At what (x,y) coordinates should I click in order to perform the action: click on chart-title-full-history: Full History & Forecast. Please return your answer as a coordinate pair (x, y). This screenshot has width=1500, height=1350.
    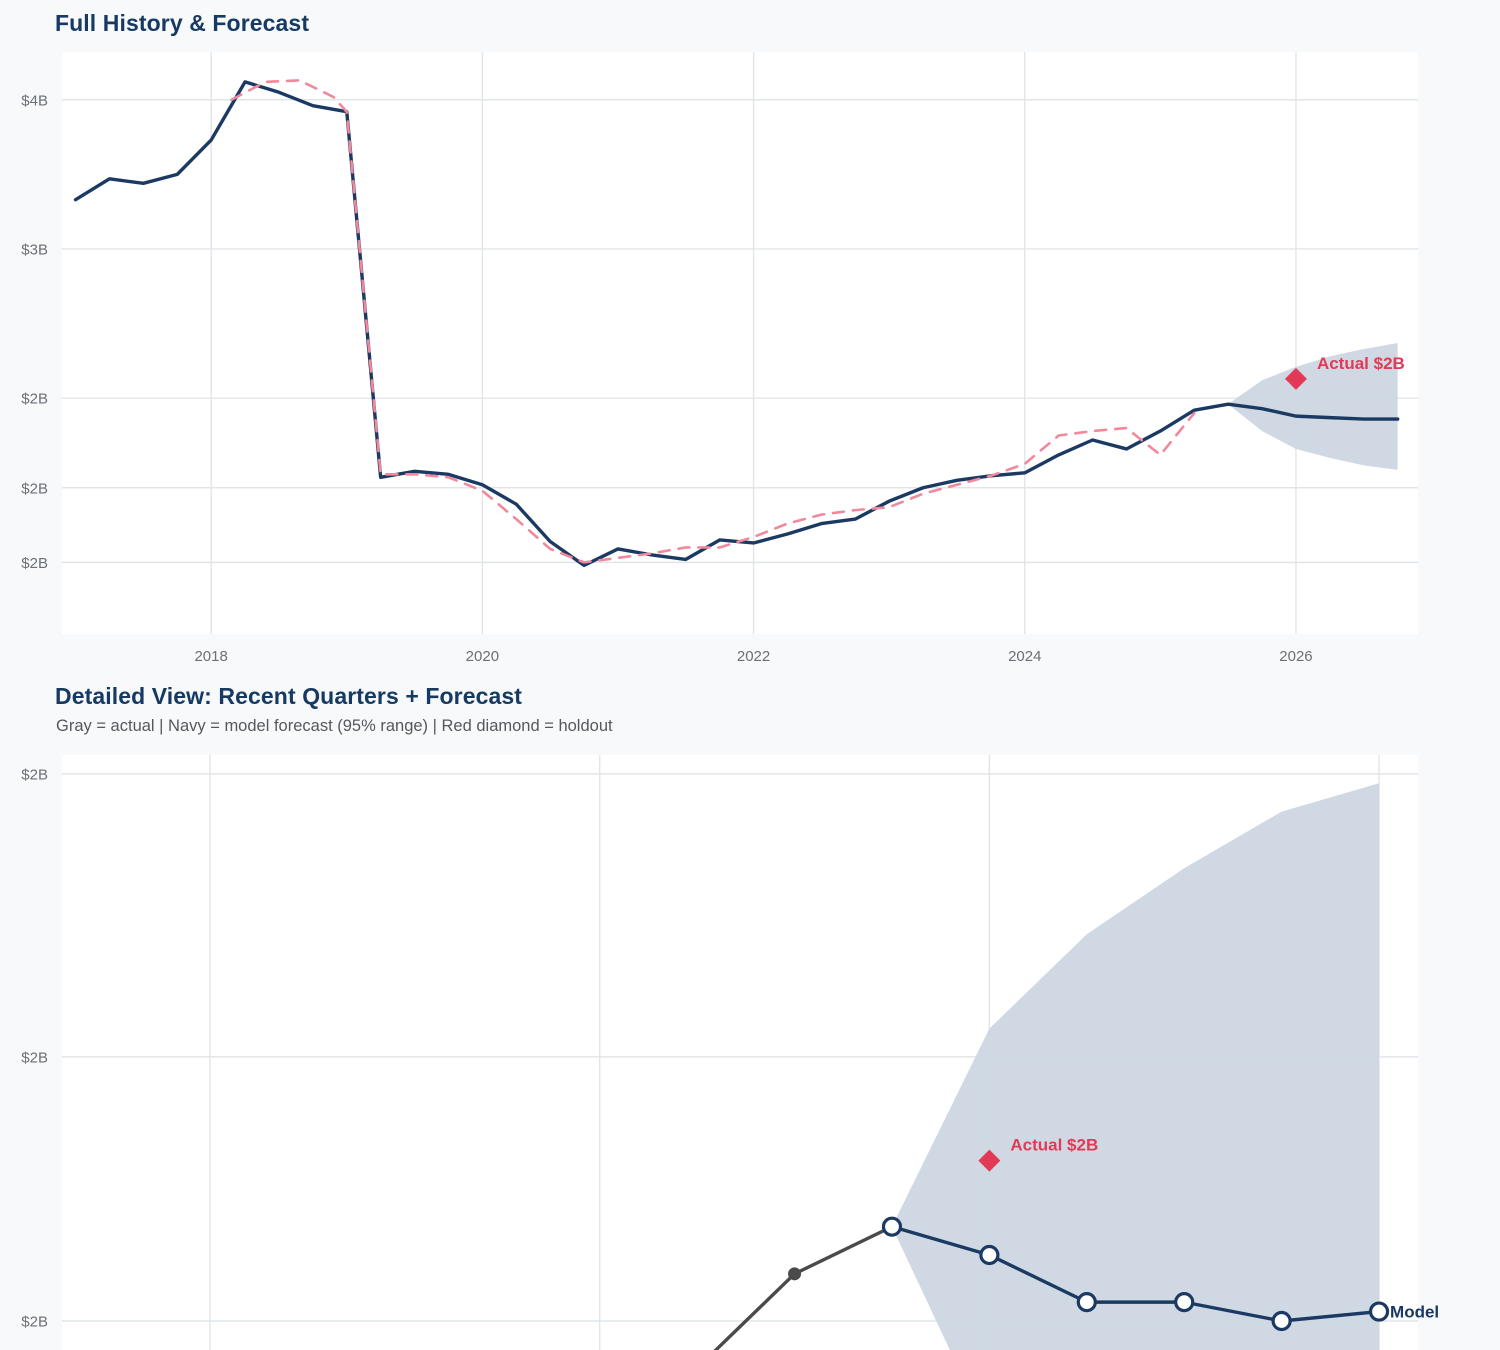
    Looking at the image, I should click on (182, 23).